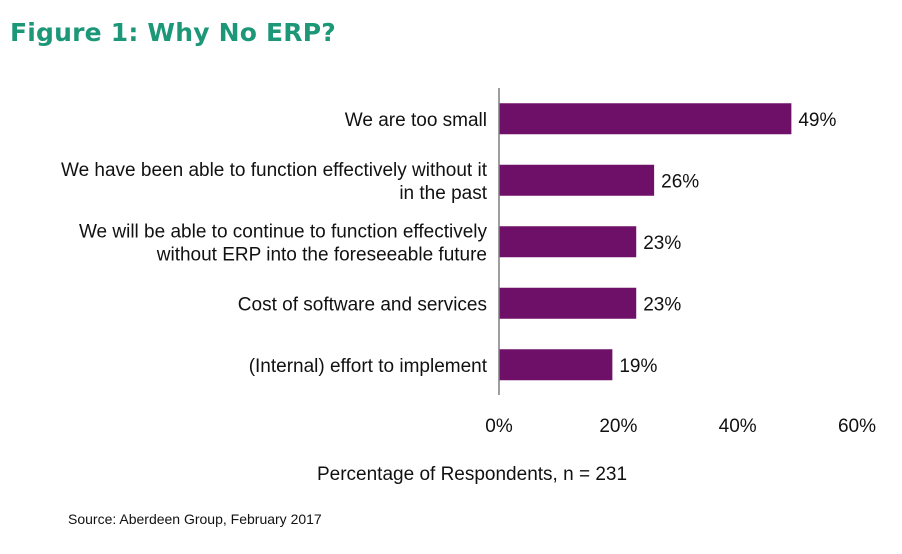 This screenshot has width=902, height=554. What do you see at coordinates (618, 426) in the screenshot?
I see `x-tick-label-20: 20%` at bounding box center [618, 426].